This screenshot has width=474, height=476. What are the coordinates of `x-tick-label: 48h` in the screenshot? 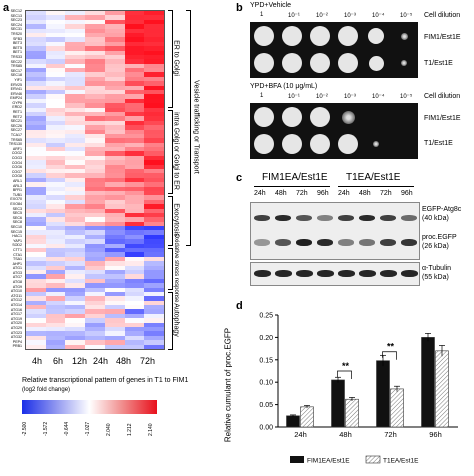 It's located at (345, 434).